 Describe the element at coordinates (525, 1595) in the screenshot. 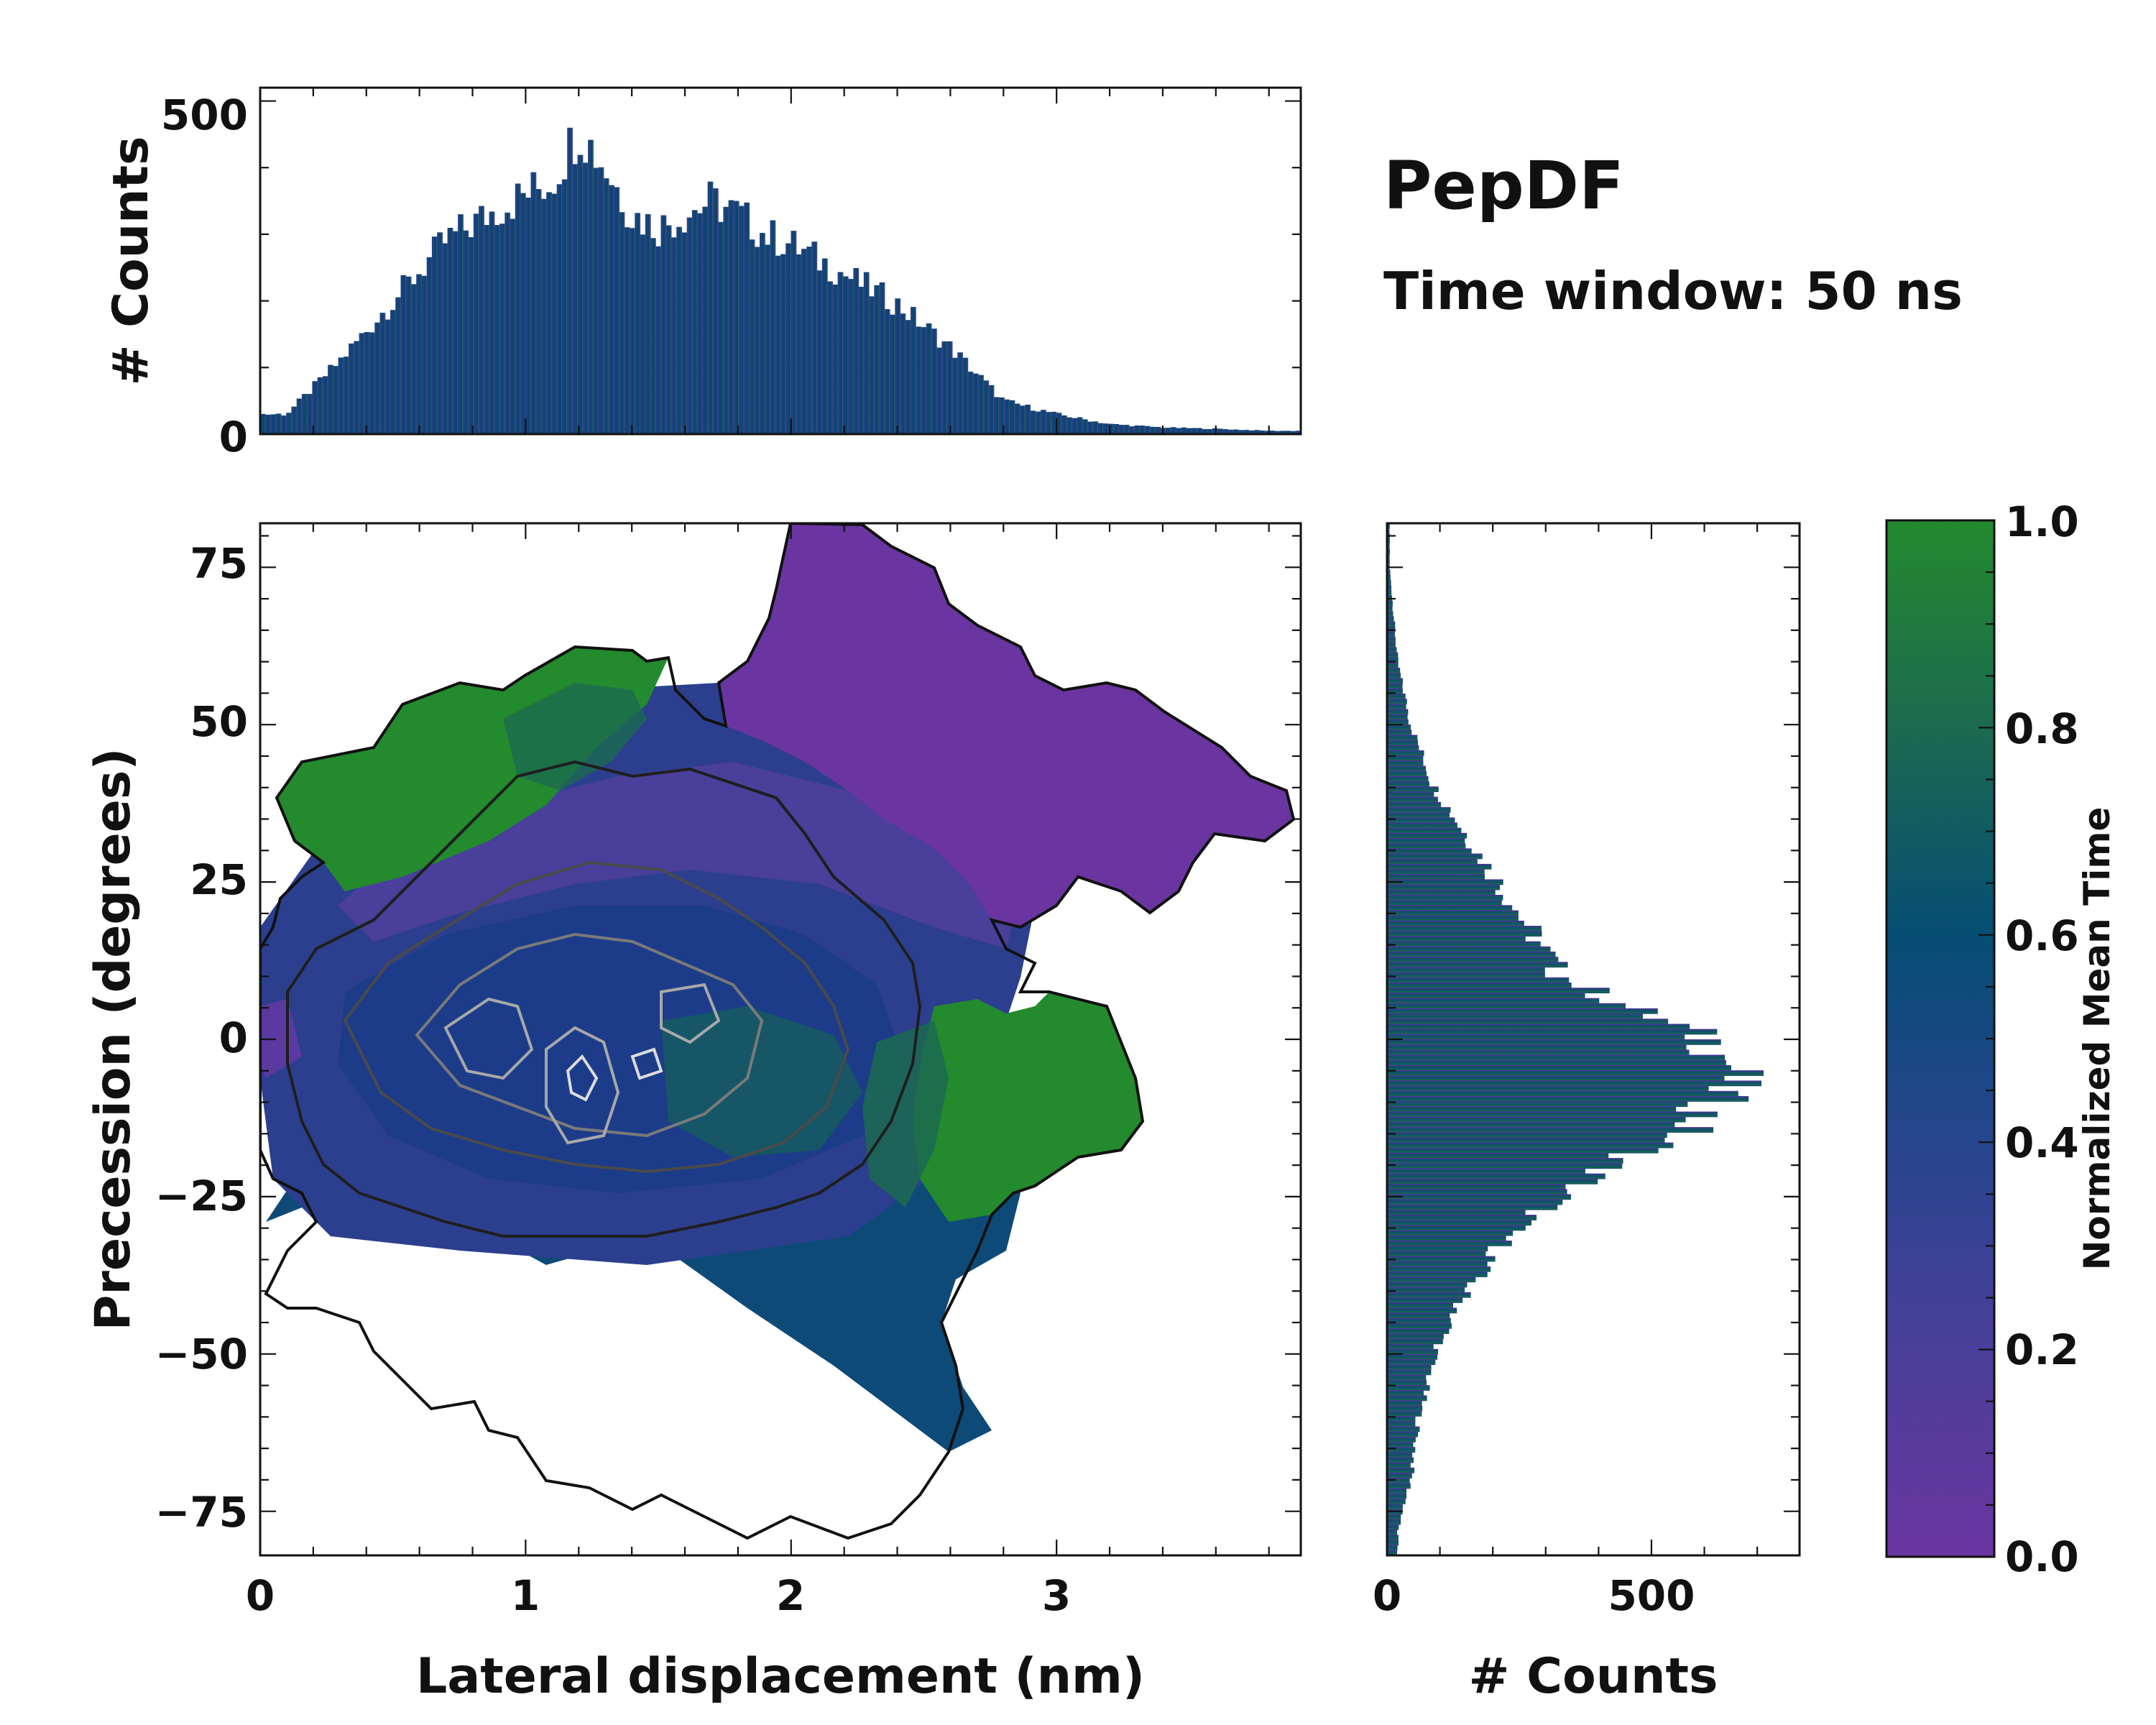

I see `main-xtick-label-1: 1` at that location.